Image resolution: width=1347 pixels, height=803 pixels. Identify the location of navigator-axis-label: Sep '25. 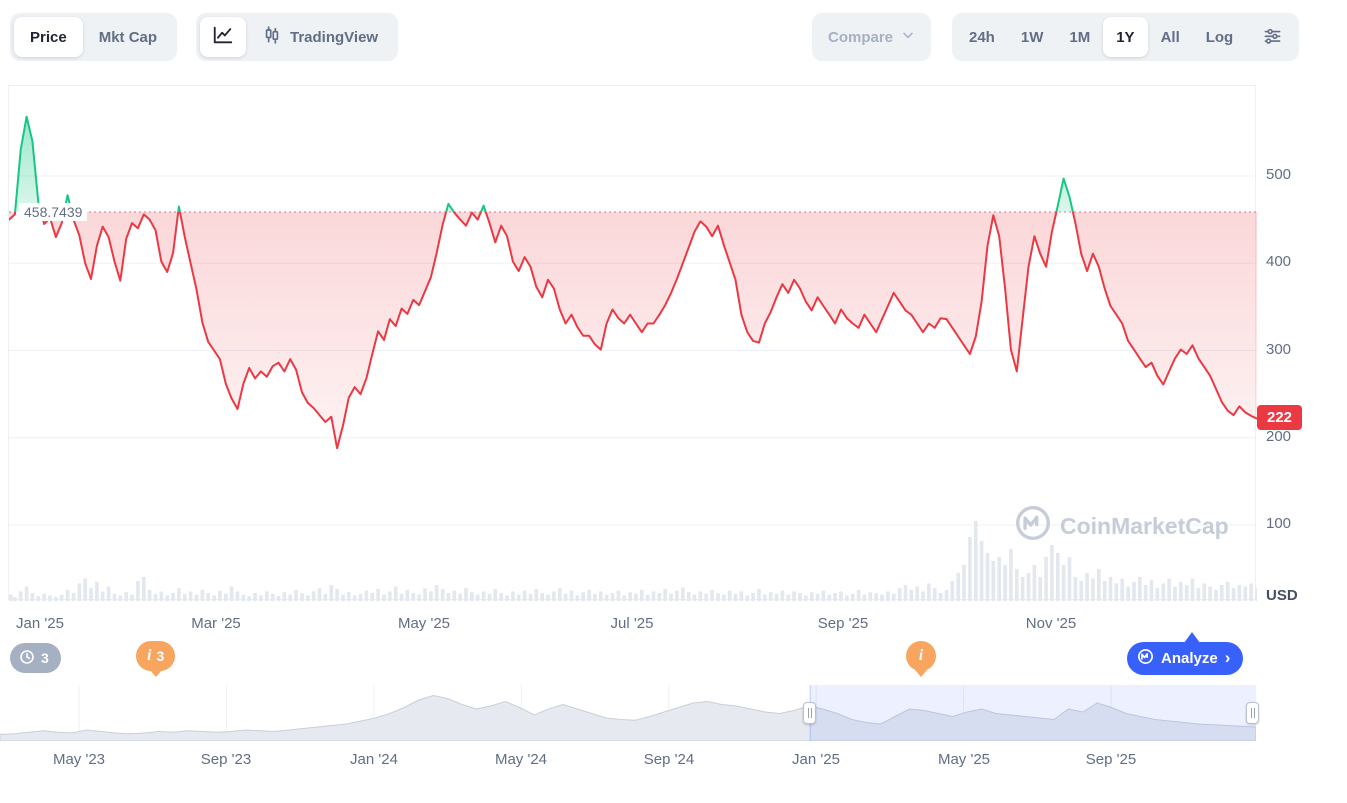
(1111, 759).